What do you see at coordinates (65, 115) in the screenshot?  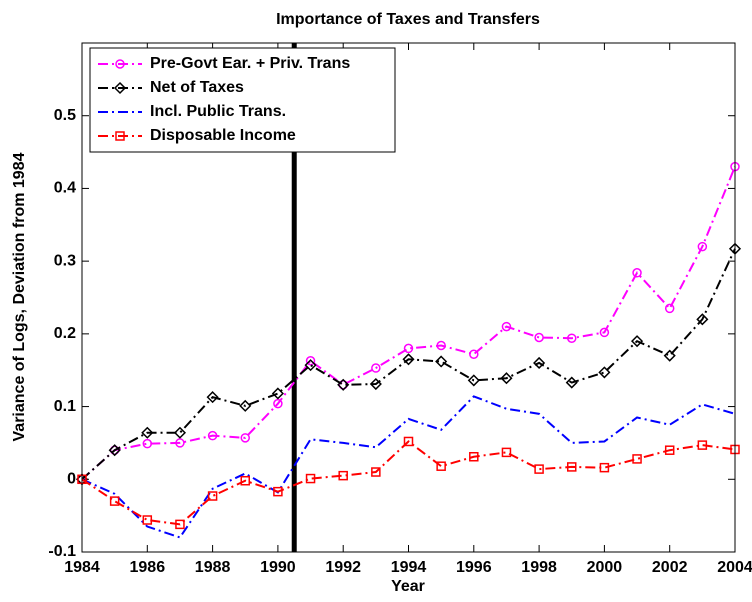 I see `y-tick-label: 0.5` at bounding box center [65, 115].